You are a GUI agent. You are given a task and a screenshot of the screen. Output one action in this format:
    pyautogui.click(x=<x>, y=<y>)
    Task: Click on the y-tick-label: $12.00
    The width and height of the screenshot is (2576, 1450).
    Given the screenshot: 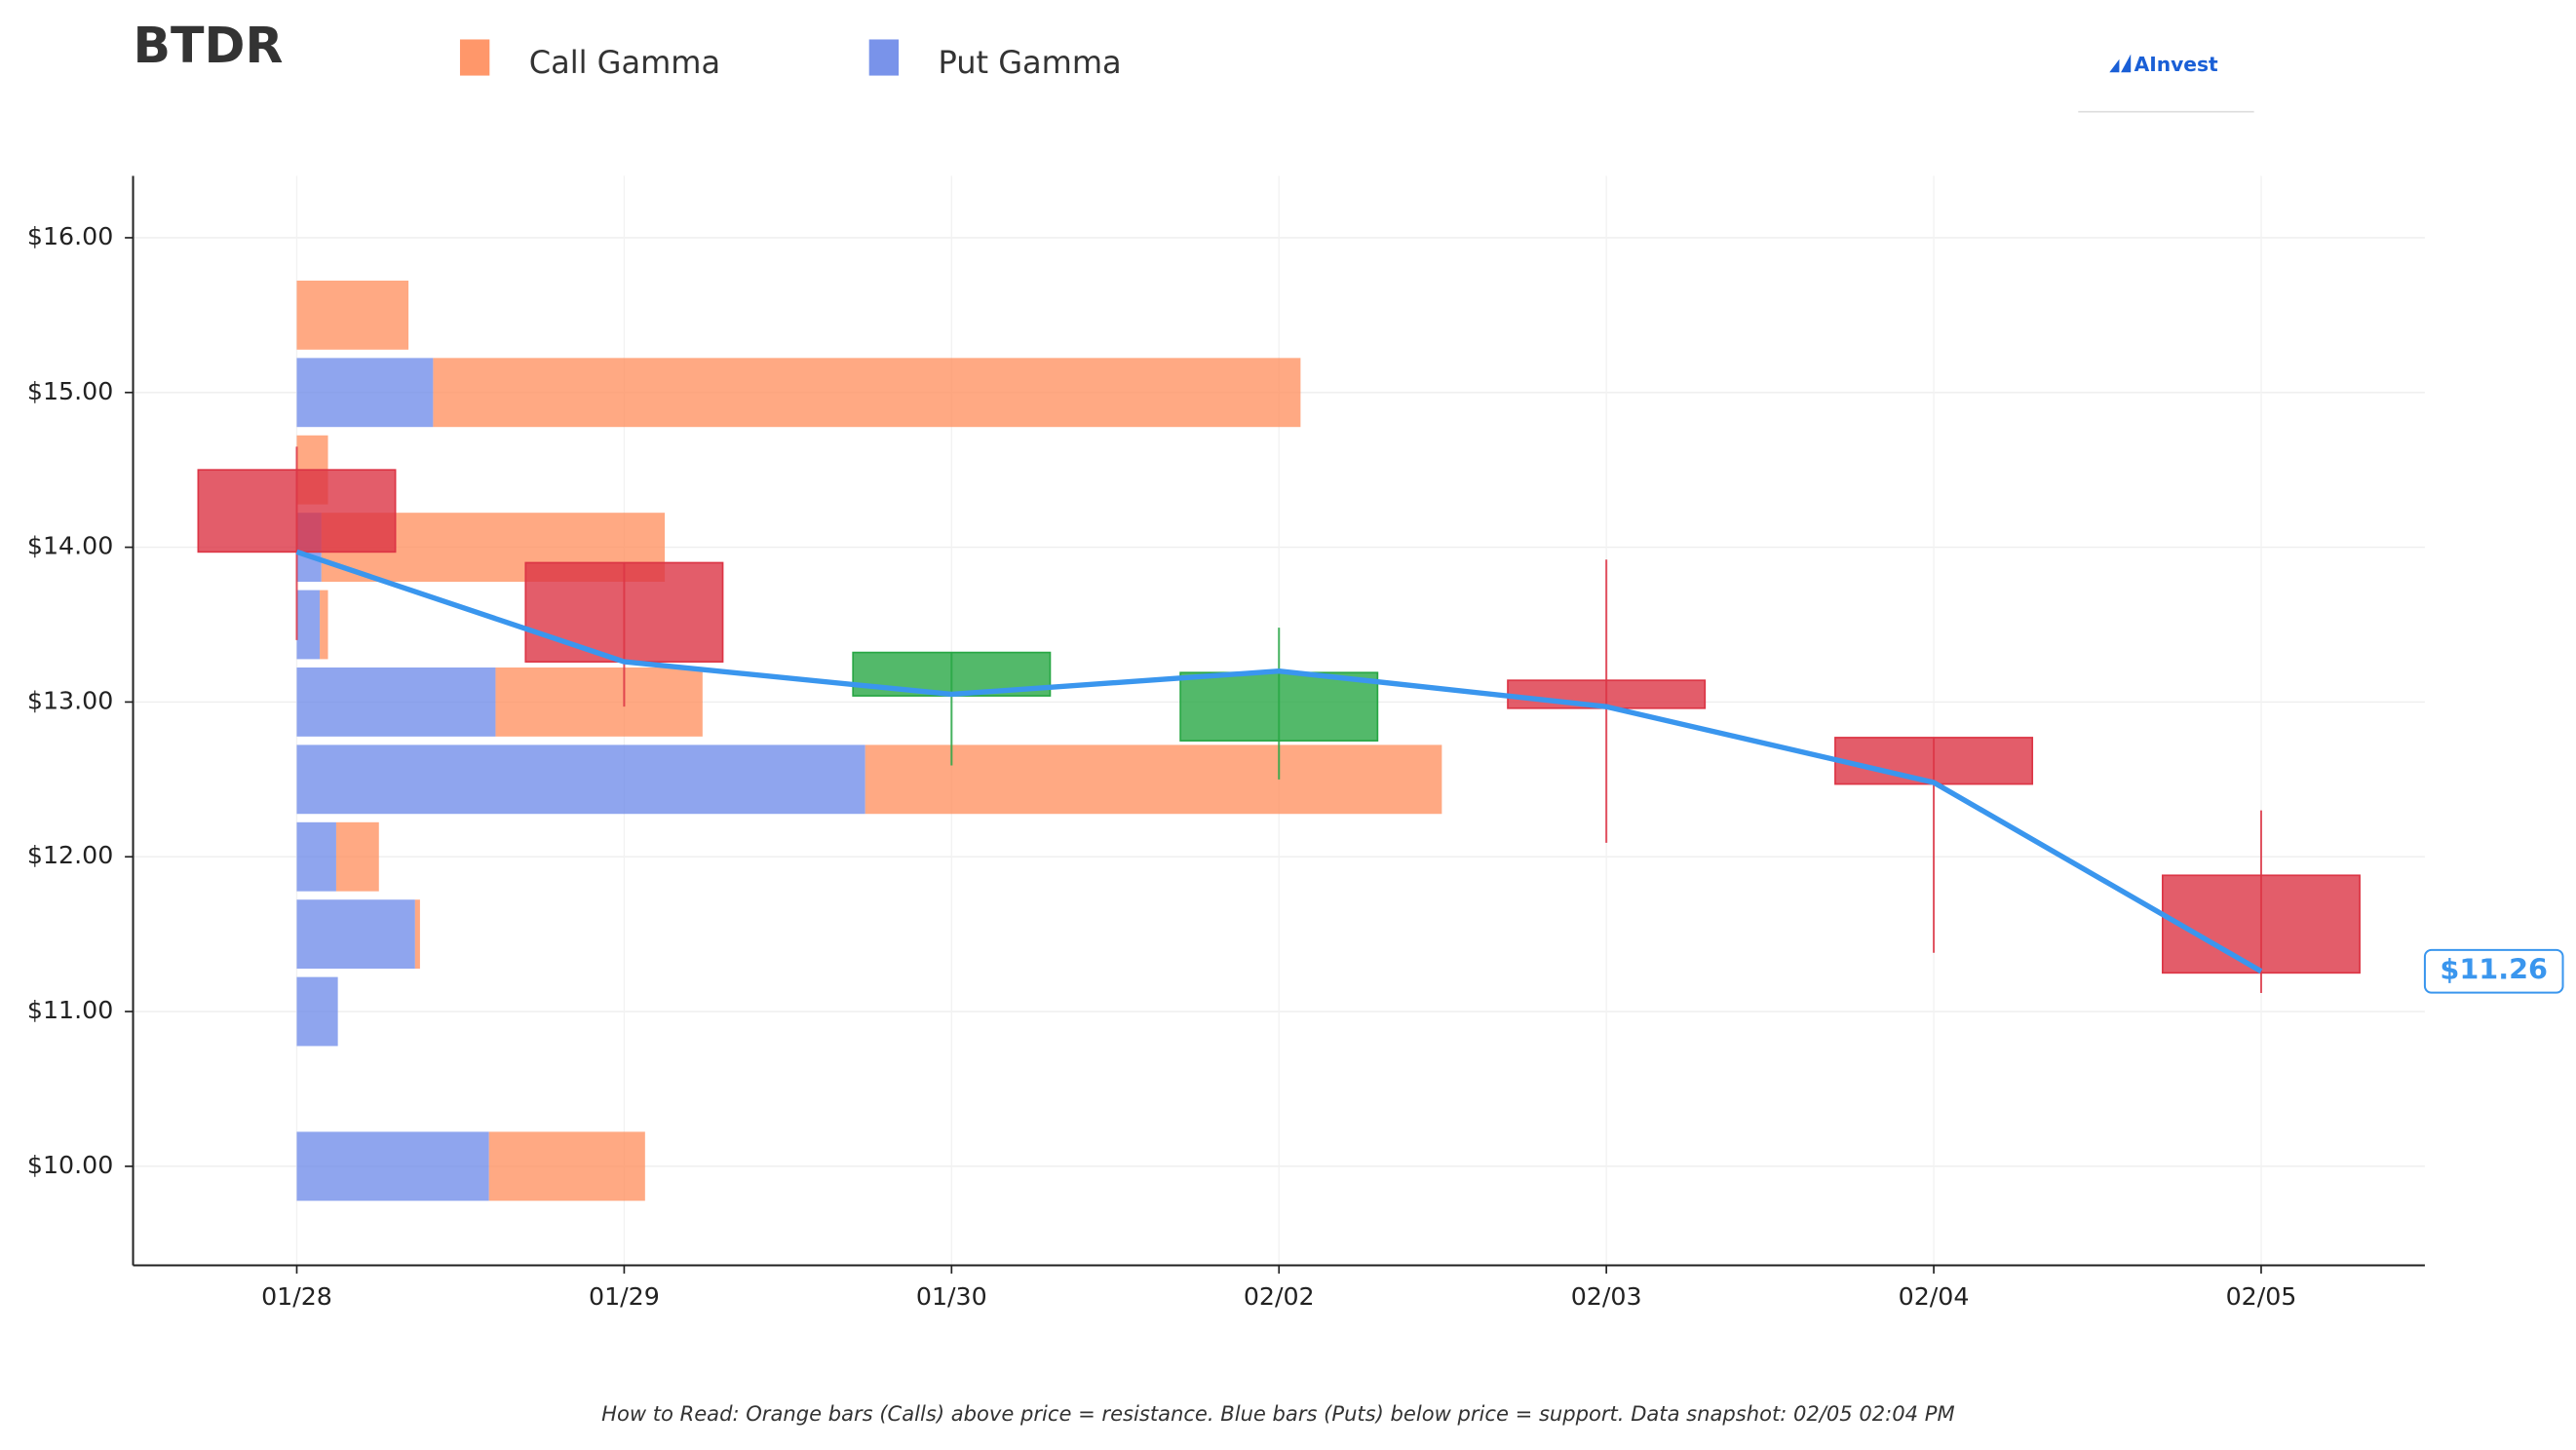 What is the action you would take?
    pyautogui.click(x=70, y=855)
    